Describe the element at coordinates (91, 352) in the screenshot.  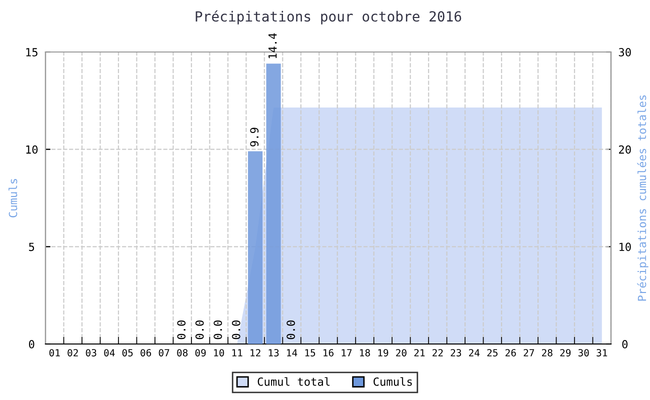
I see `x-tick-label: 03` at that location.